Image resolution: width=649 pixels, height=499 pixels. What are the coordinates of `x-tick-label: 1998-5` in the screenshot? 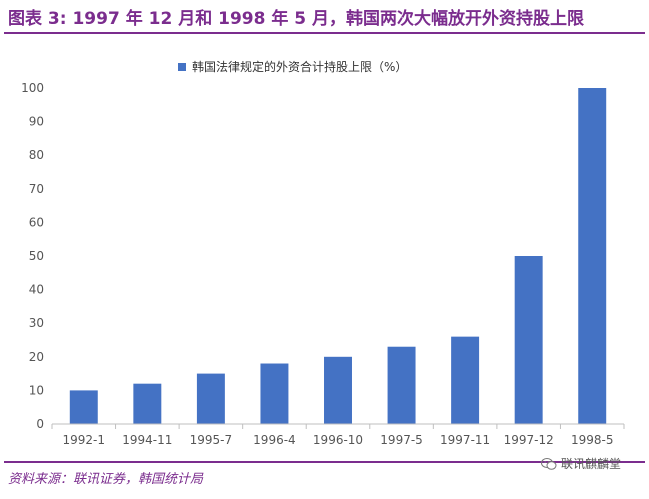 It's located at (592, 440).